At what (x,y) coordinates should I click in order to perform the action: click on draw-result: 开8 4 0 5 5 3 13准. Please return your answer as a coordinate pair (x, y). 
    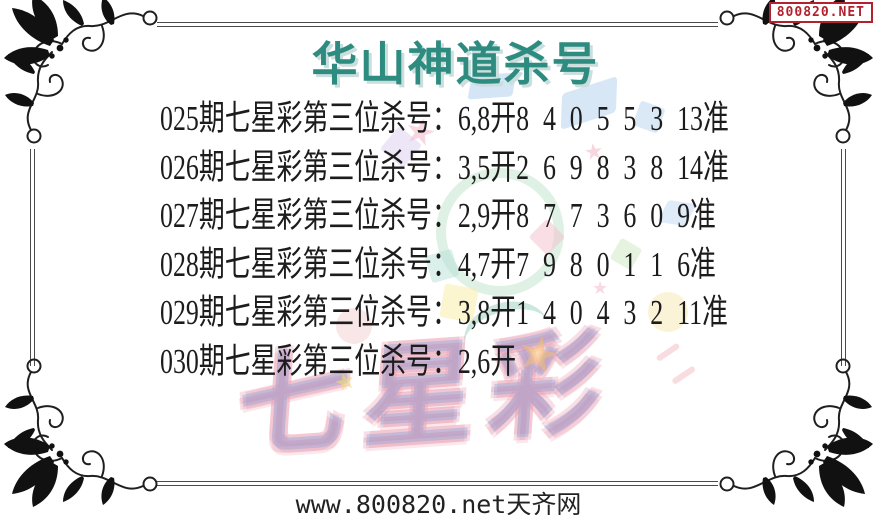
    Looking at the image, I should click on (609, 118).